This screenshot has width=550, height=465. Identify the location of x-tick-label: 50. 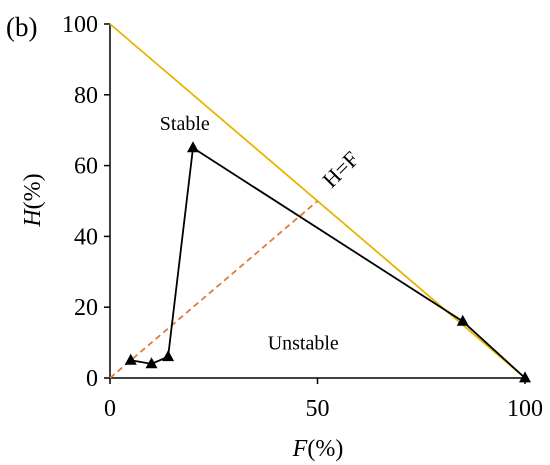
(318, 409).